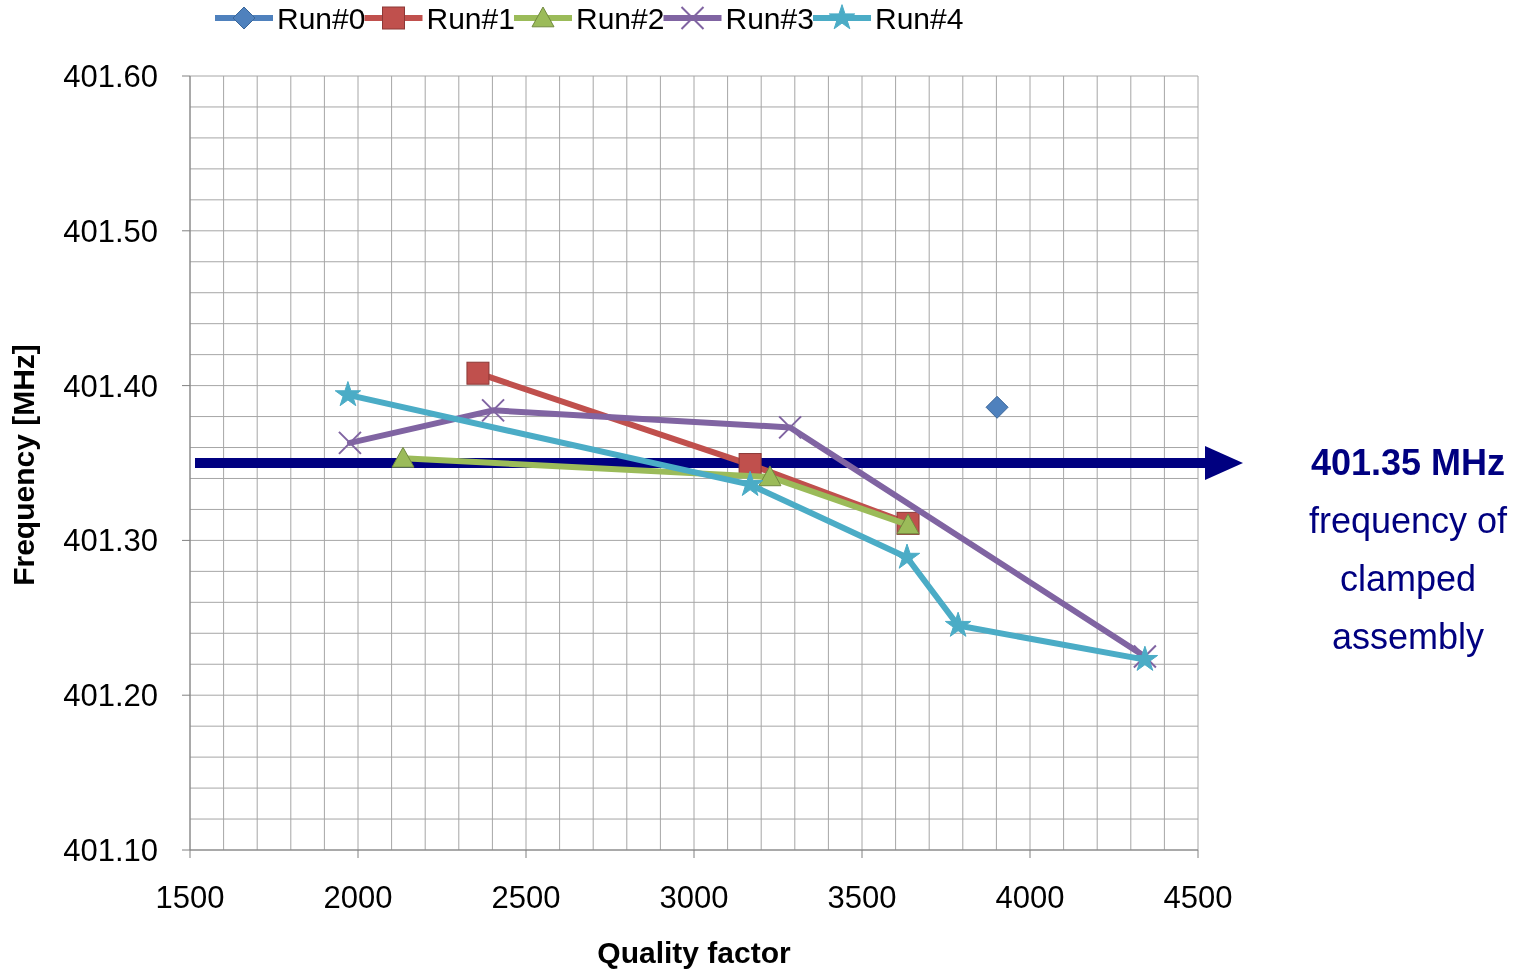  What do you see at coordinates (190, 897) in the screenshot?
I see `x-tick-label: 1500` at bounding box center [190, 897].